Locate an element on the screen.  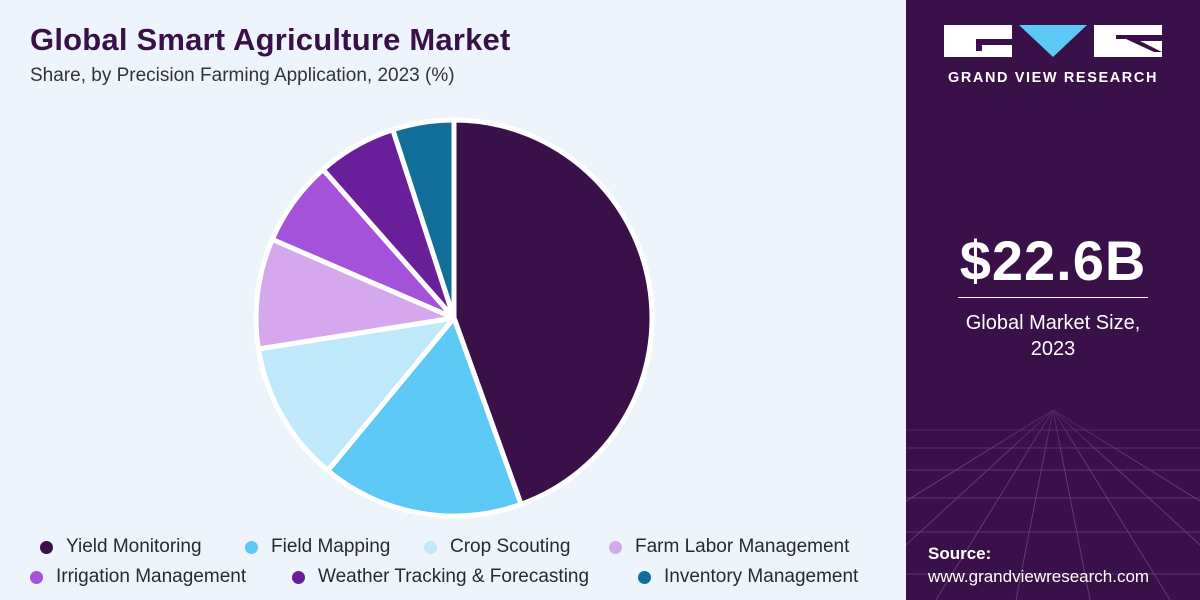
legend-item: Farm Labor Management is located at coordinates (729, 547).